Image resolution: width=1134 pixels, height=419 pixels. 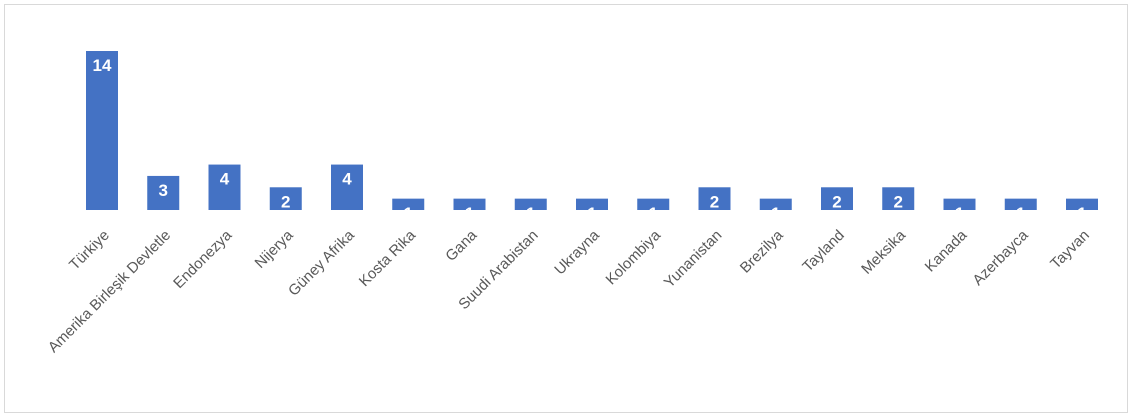 I want to click on category-label-5: Güney Afrika, so click(x=321, y=262).